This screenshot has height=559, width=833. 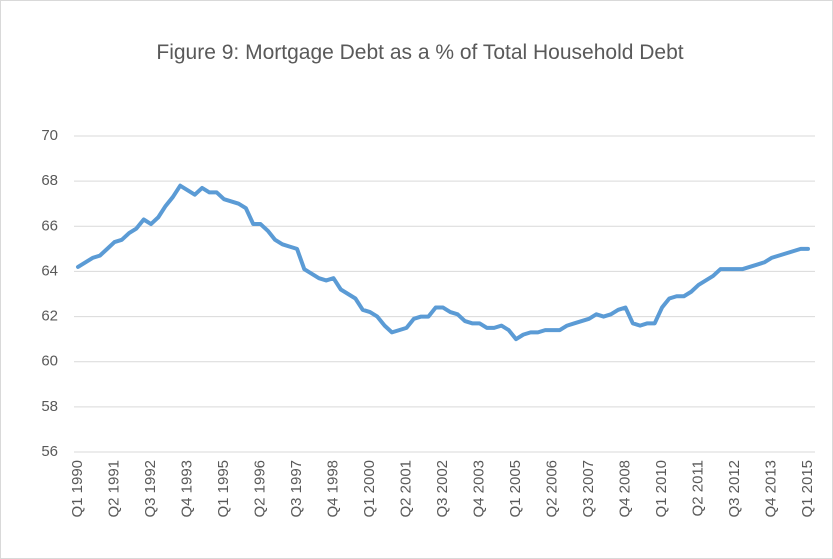 I want to click on x-tick-label: Q4 2013, so click(x=770, y=489).